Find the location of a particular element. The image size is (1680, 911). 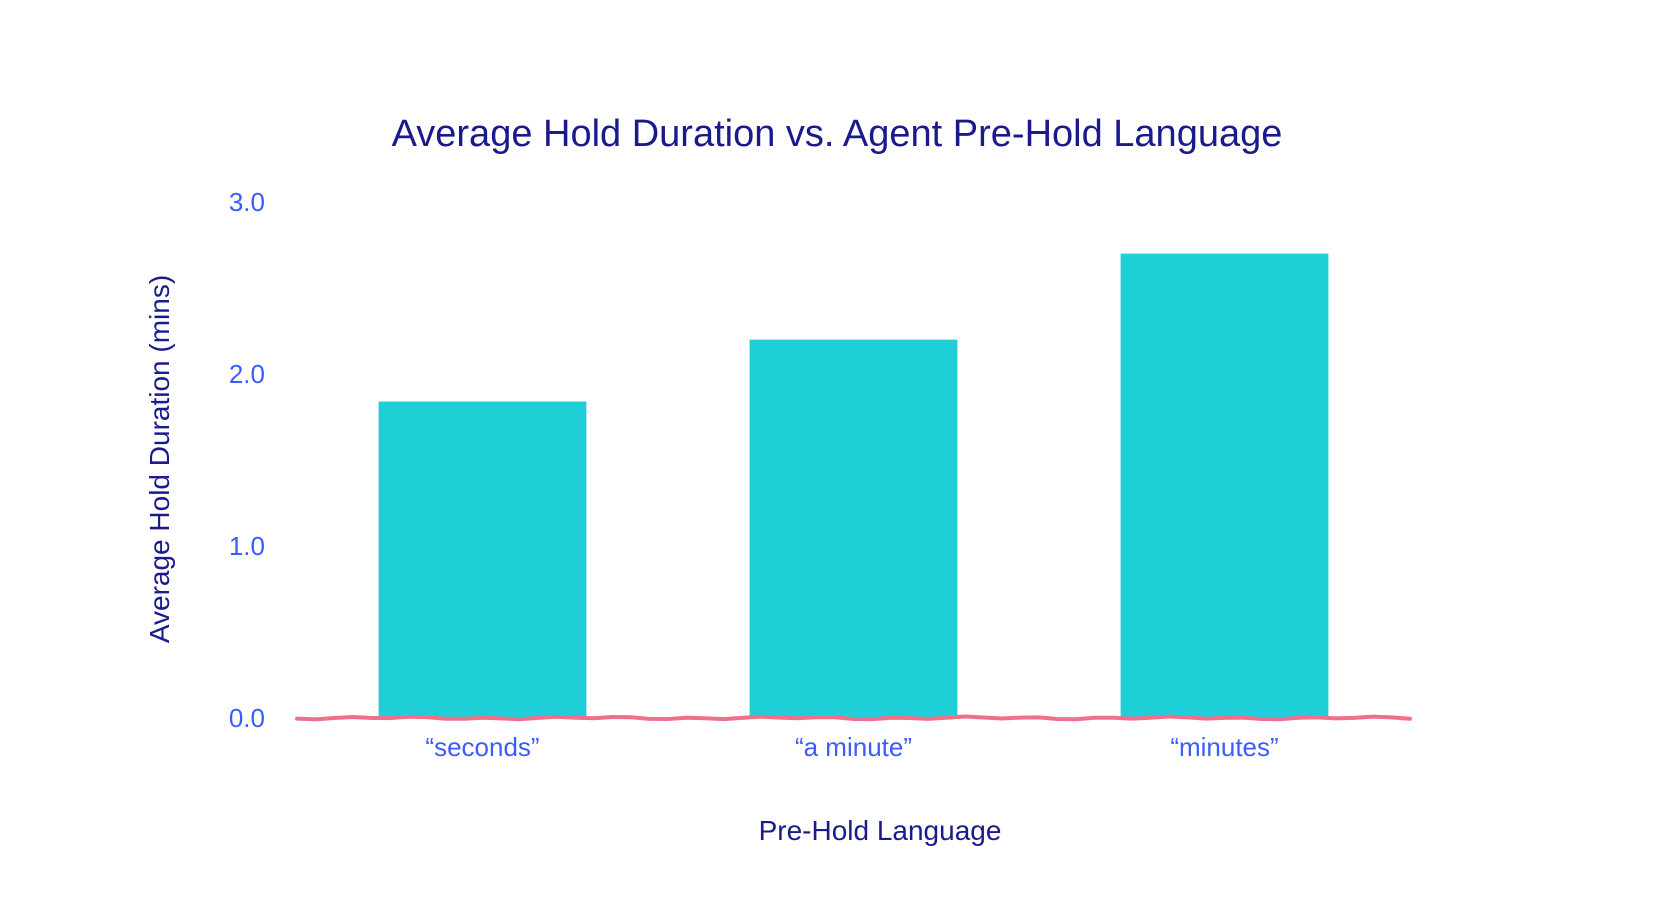

x-tick-label: “a minute” is located at coordinates (853, 747).